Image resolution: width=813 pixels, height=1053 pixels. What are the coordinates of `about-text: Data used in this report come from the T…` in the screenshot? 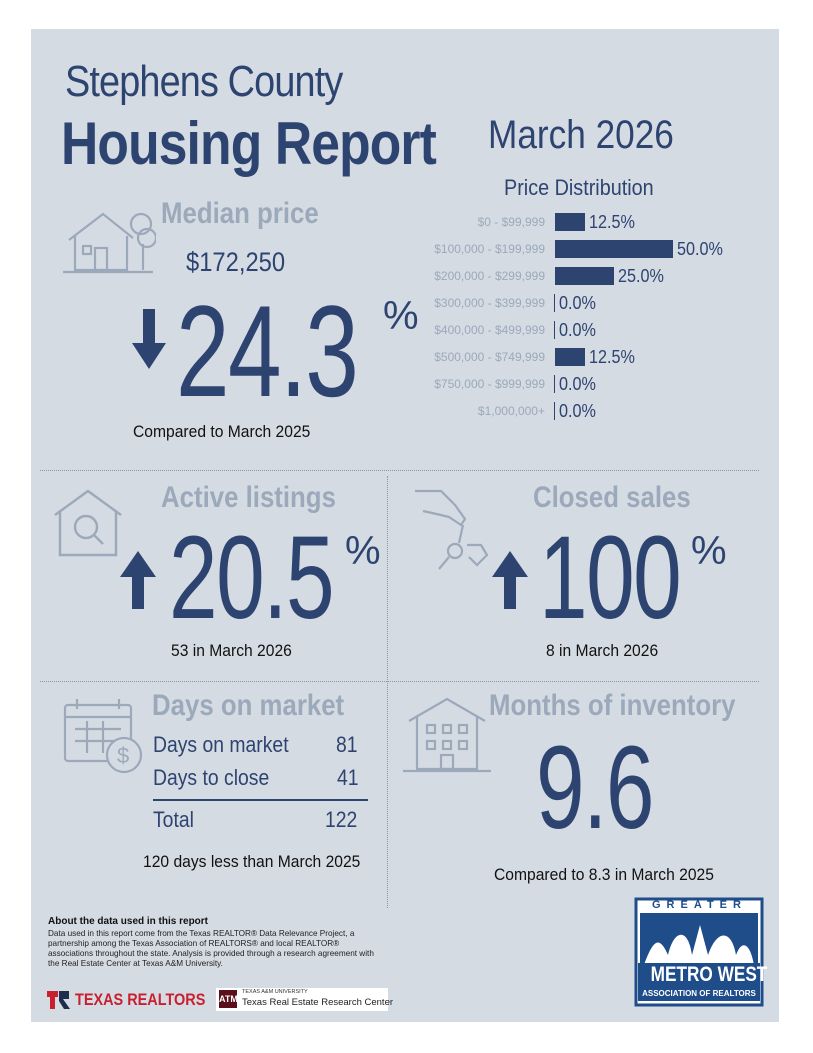 It's located at (211, 948).